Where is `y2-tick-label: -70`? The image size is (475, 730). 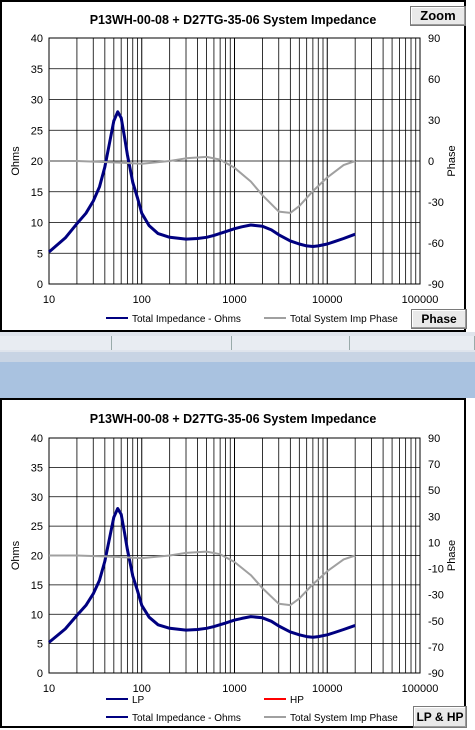 y2-tick-label: -70 is located at coordinates (436, 648).